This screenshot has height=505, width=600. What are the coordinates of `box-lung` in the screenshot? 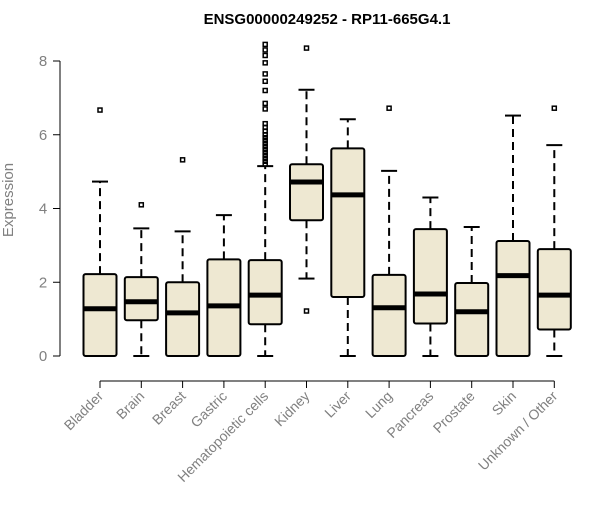 It's located at (389, 315).